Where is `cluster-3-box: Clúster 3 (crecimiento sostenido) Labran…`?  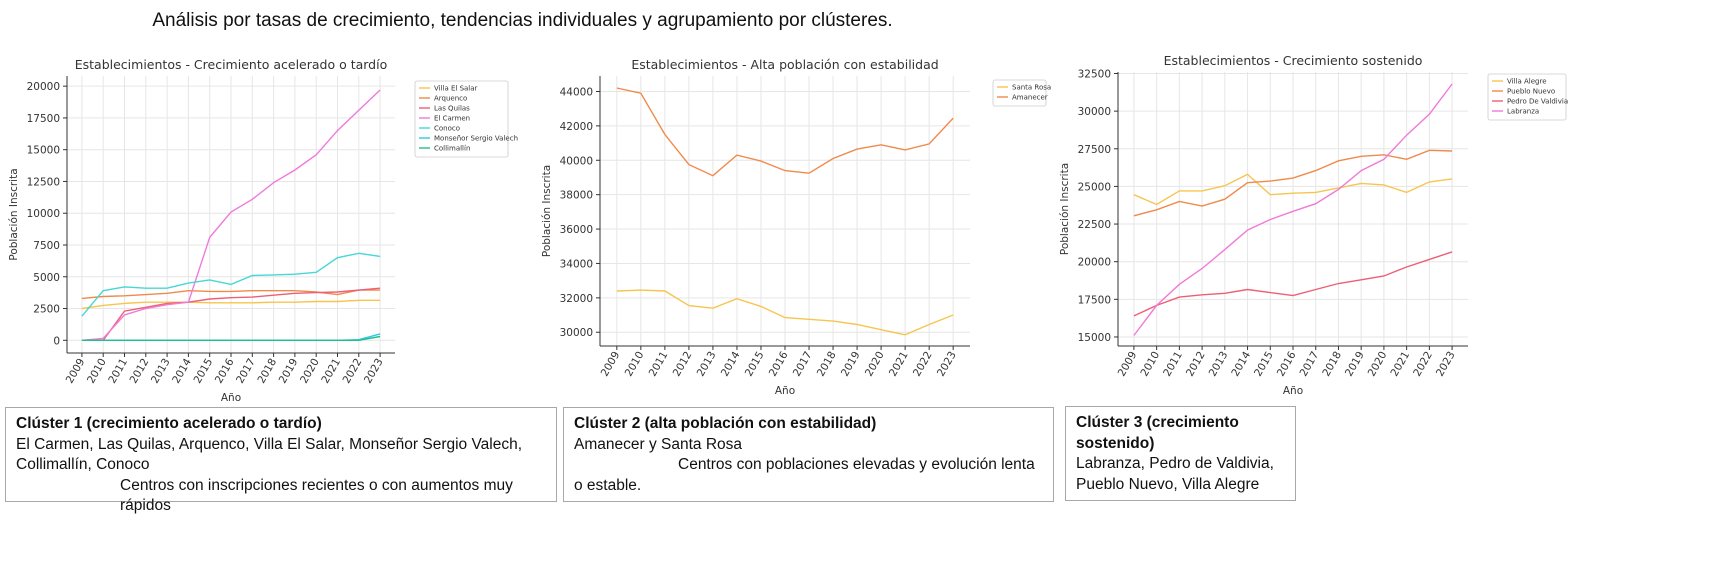
cluster-3-box: Clúster 3 (crecimiento sostenido) Labran… is located at coordinates (1180, 453).